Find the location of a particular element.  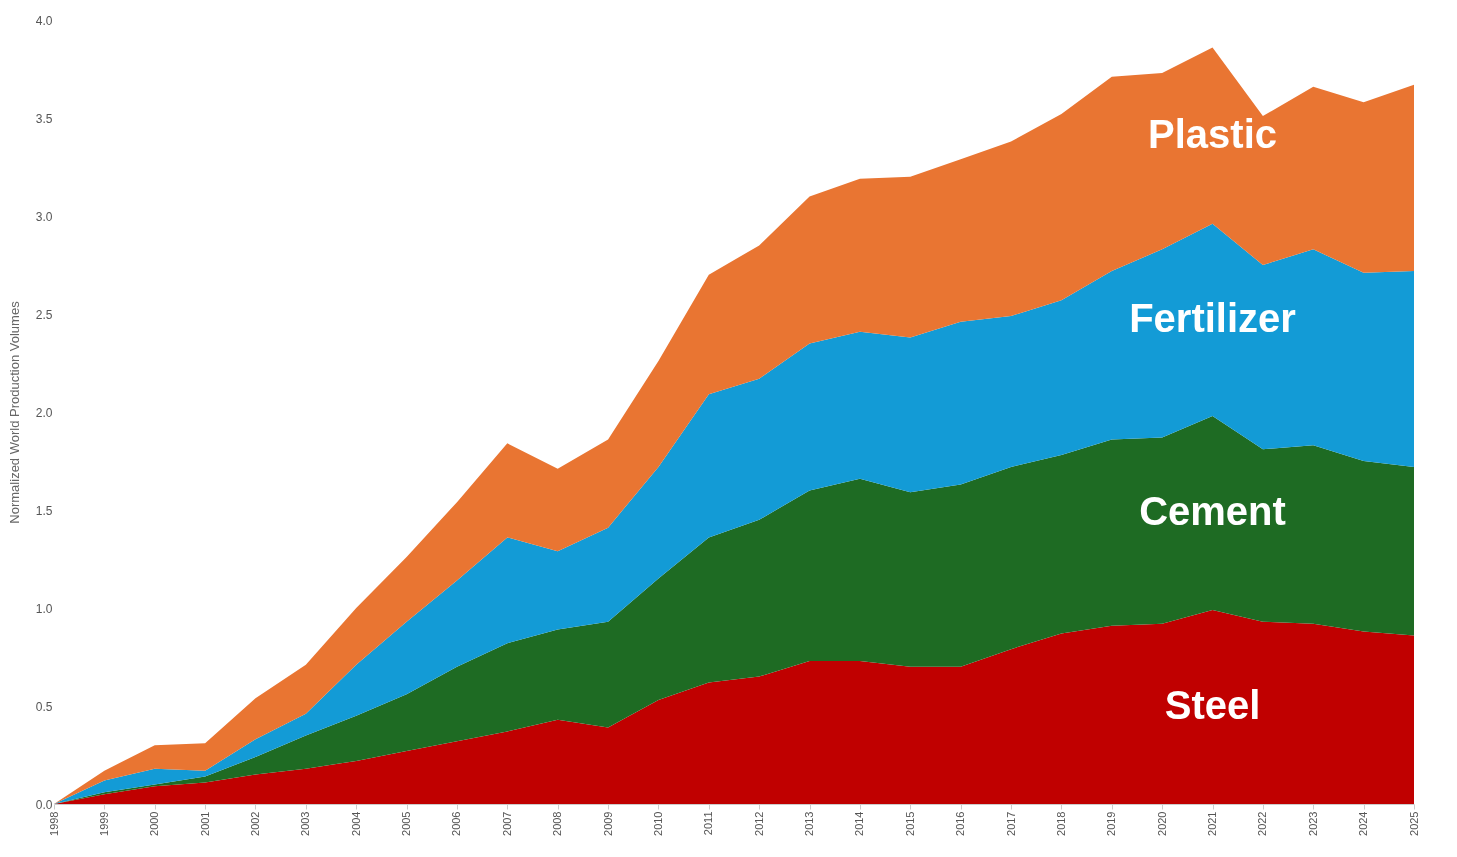

x-tick-label: 2016 is located at coordinates (960, 823).